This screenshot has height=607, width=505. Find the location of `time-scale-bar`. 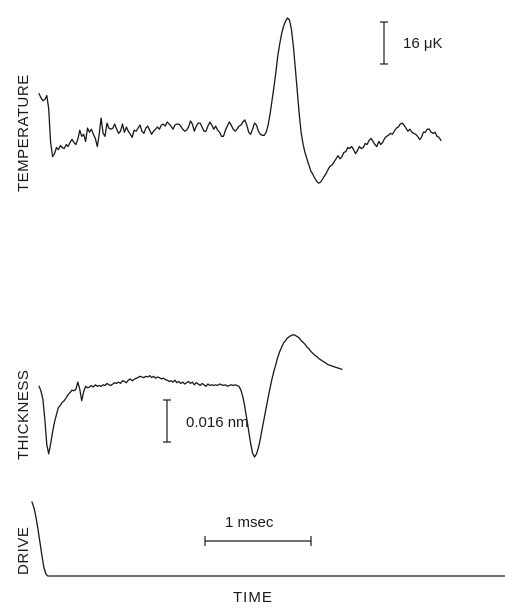

time-scale-bar is located at coordinates (258, 541).